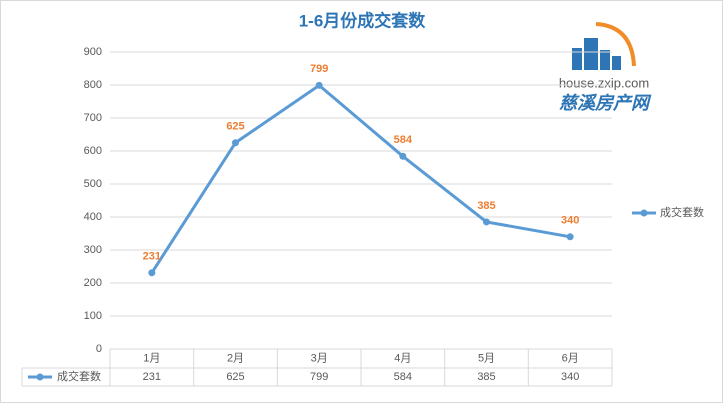  Describe the element at coordinates (486, 377) in the screenshot. I see `table-cell: 385` at that location.